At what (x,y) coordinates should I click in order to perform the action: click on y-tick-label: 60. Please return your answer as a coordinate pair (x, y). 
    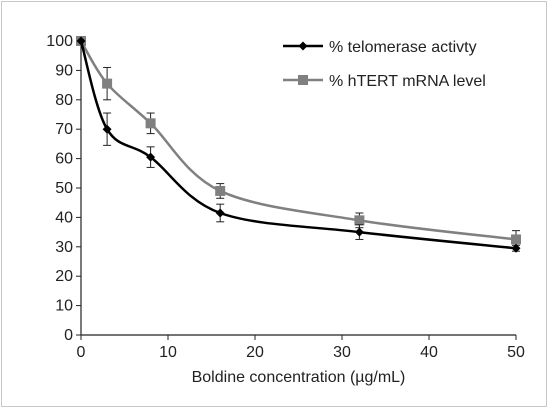
    Looking at the image, I should click on (64, 159).